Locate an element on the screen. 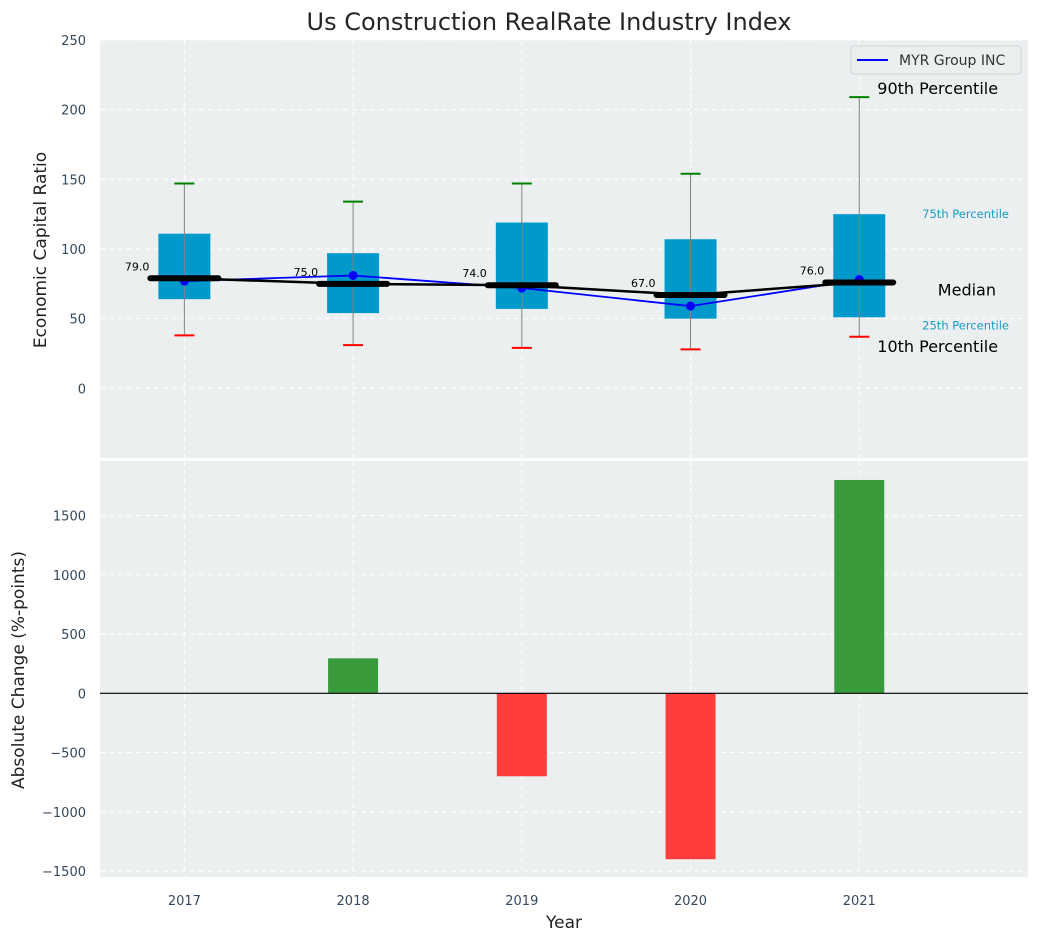 The width and height of the screenshot is (1039, 942). chart-title: Us Construction RealRate Industry Index is located at coordinates (549, 22).